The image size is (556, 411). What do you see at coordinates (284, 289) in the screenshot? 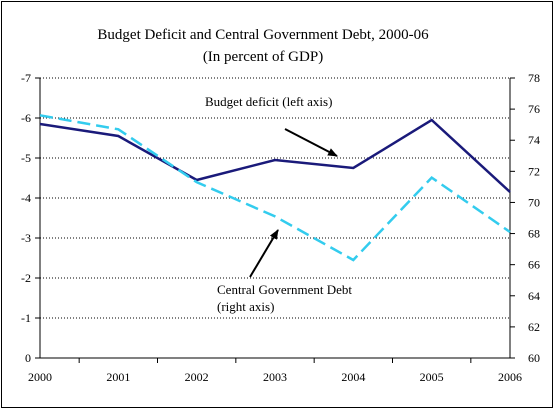
I see `annotation-debt-line1: Central Government Debt` at bounding box center [284, 289].